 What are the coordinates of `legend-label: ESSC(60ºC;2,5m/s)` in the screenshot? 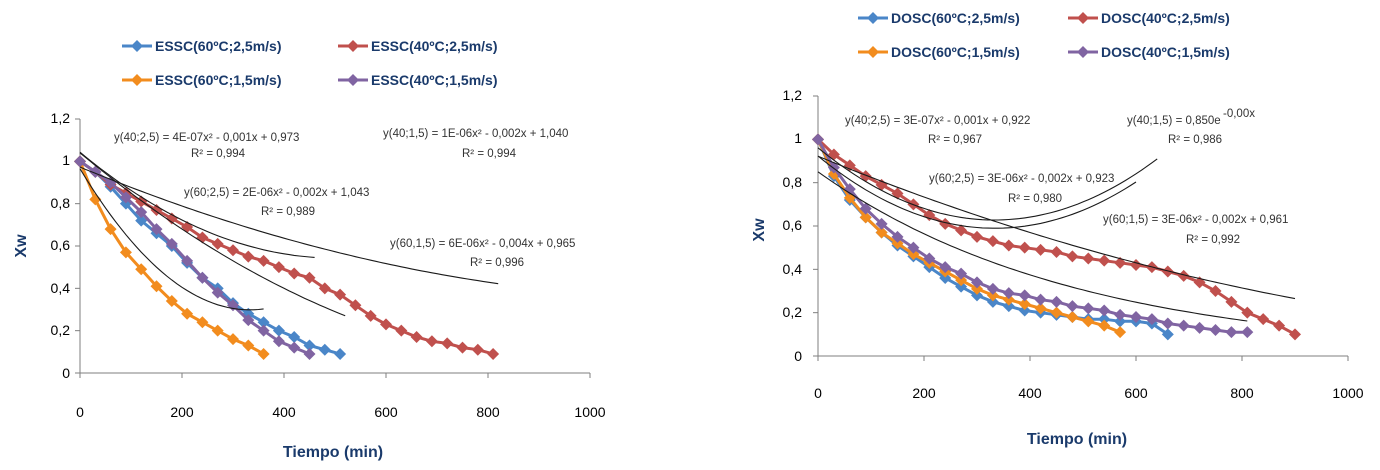 It's located at (218, 46).